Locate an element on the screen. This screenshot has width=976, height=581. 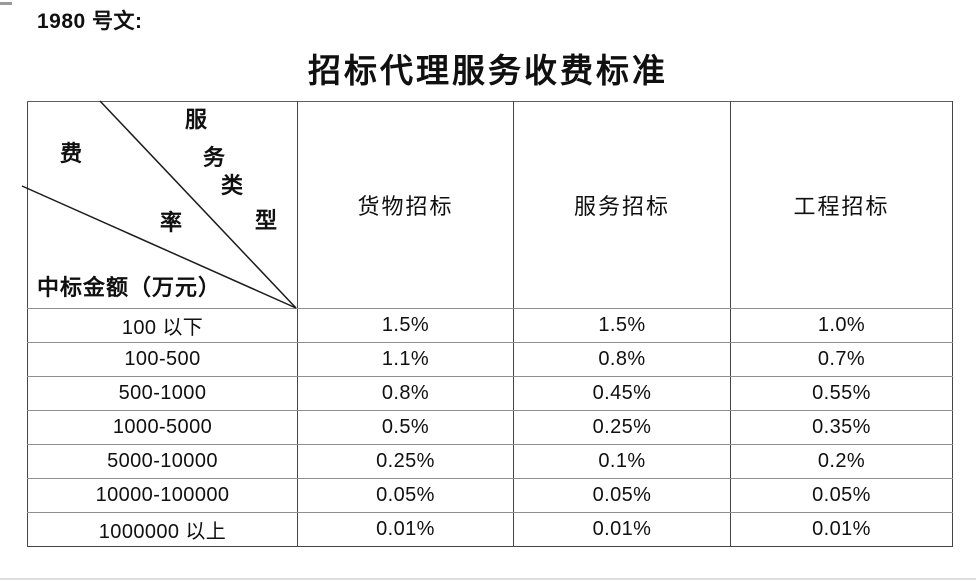
goods-rate-cell: 1.5% is located at coordinates (405, 325).